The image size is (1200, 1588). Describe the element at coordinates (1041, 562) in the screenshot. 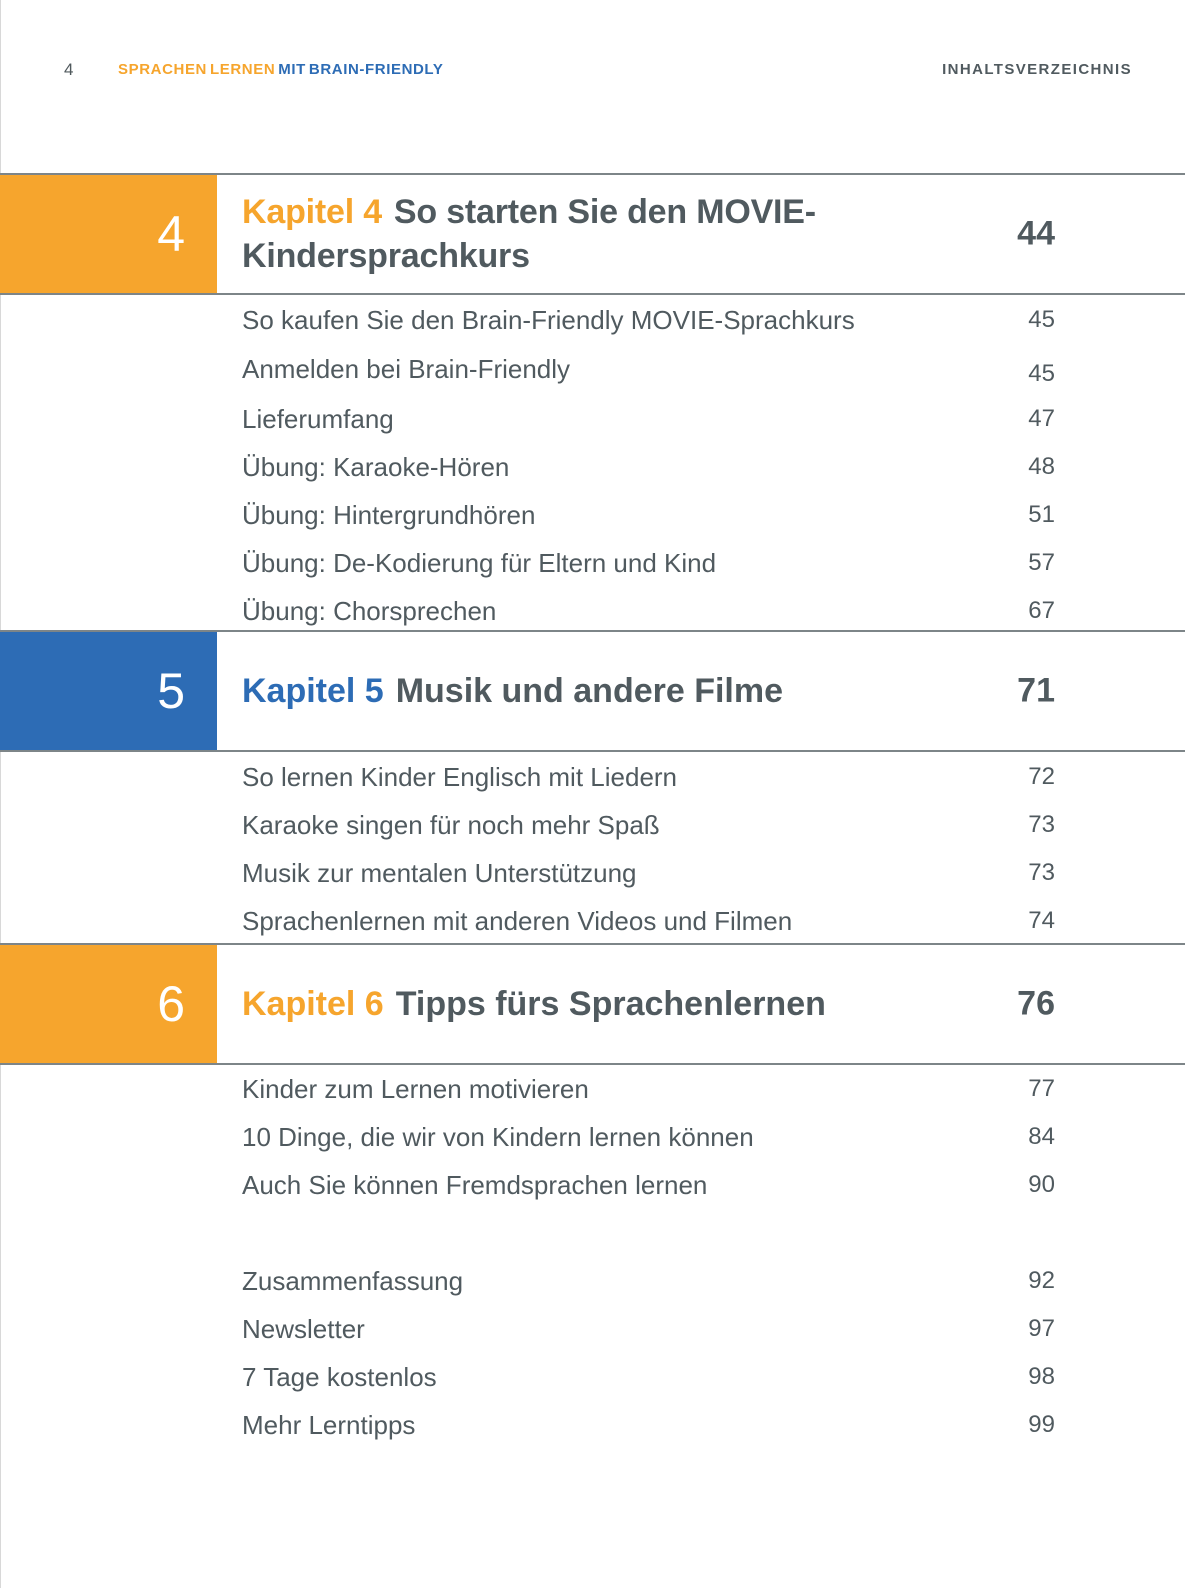

I see `toc-entry-page: 57` at that location.